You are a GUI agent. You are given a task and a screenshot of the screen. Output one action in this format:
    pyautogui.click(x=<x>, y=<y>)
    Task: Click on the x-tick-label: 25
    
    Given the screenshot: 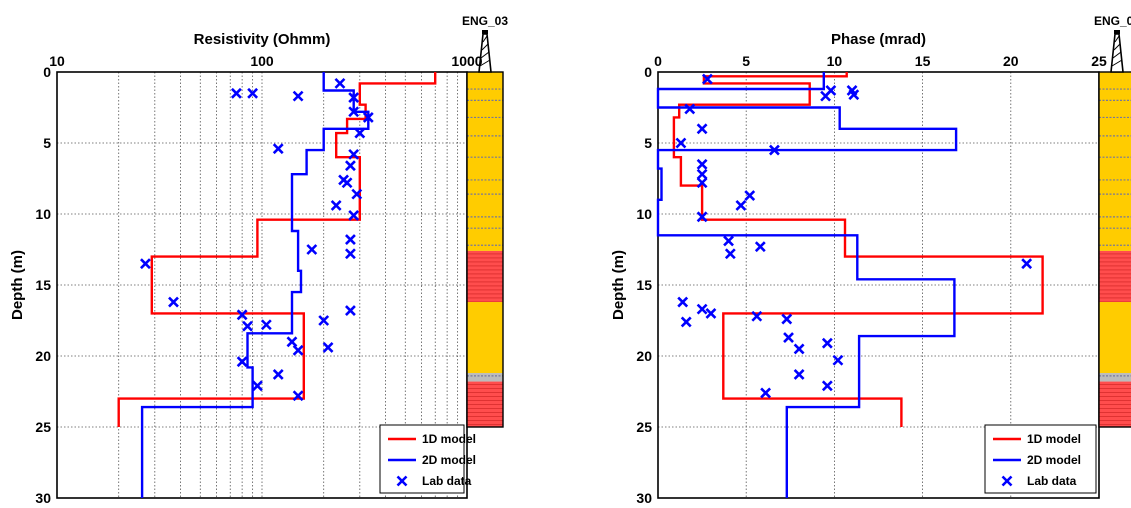 What is the action you would take?
    pyautogui.click(x=1099, y=61)
    